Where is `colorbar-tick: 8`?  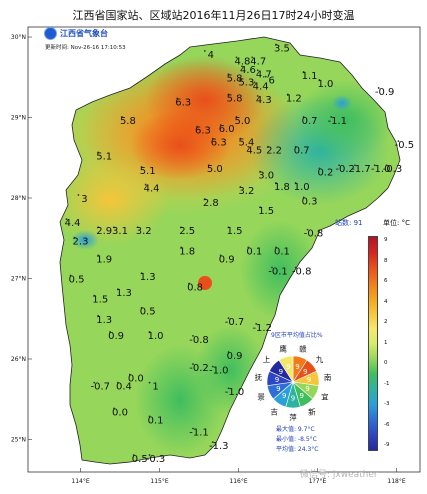
colorbar-tick: 8 is located at coordinates (386, 260).